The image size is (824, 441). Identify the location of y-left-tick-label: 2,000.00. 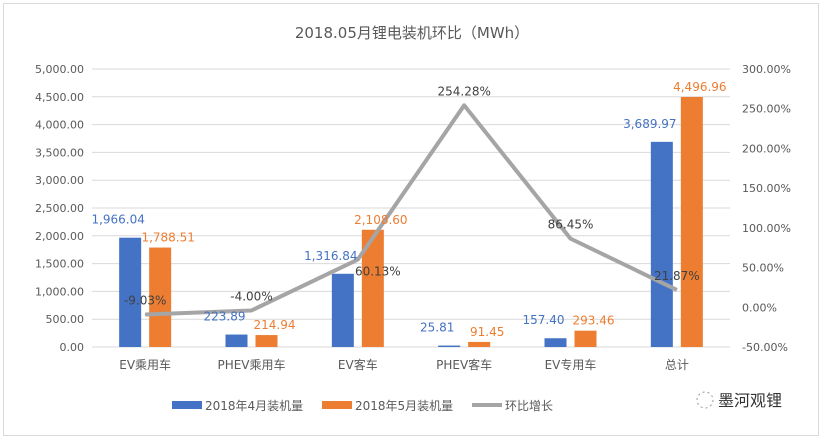
(59, 236).